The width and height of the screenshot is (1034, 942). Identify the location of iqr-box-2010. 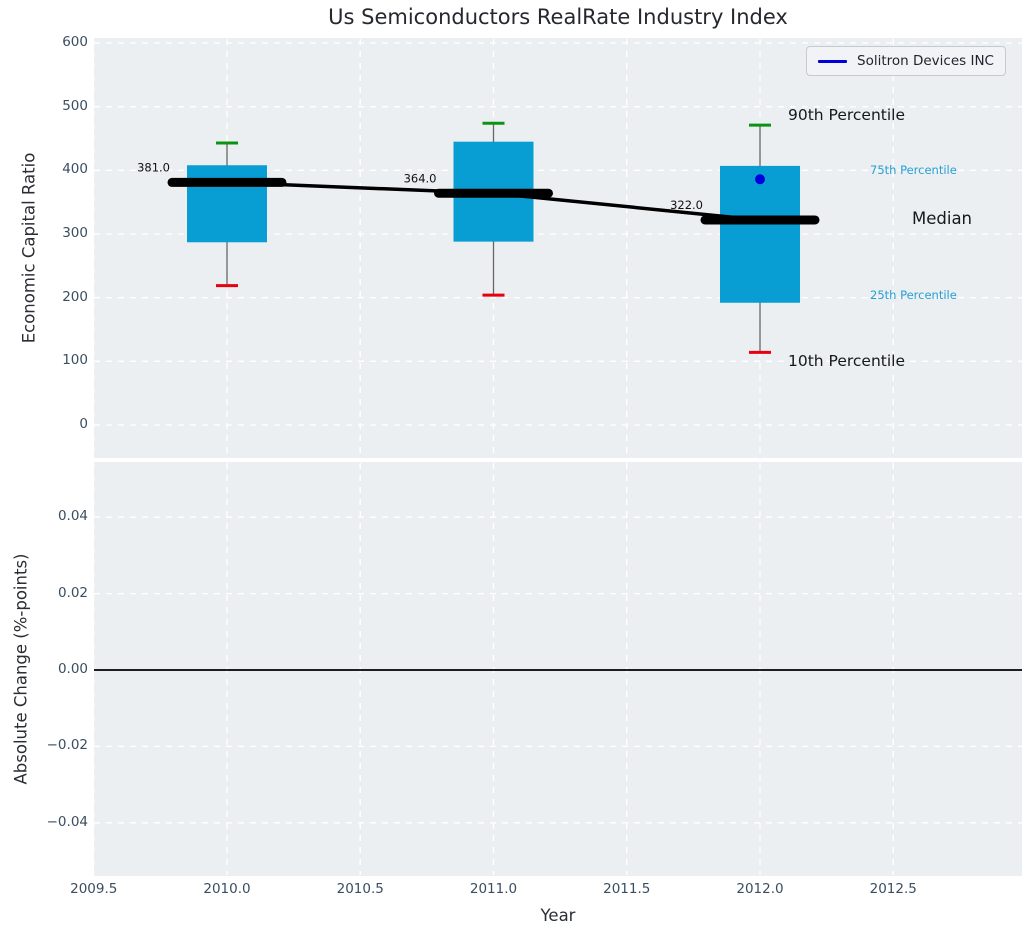
(227, 204).